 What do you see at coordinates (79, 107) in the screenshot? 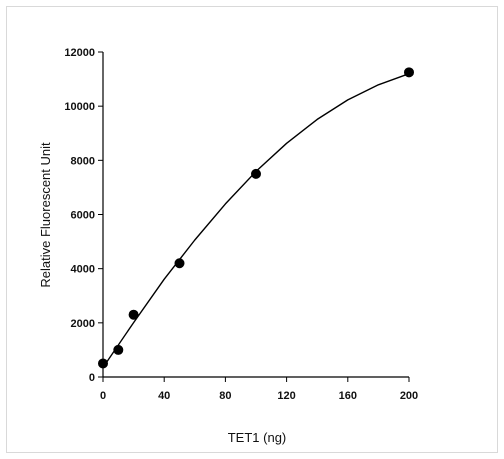
I see `y-tick-label: 10000` at bounding box center [79, 107].